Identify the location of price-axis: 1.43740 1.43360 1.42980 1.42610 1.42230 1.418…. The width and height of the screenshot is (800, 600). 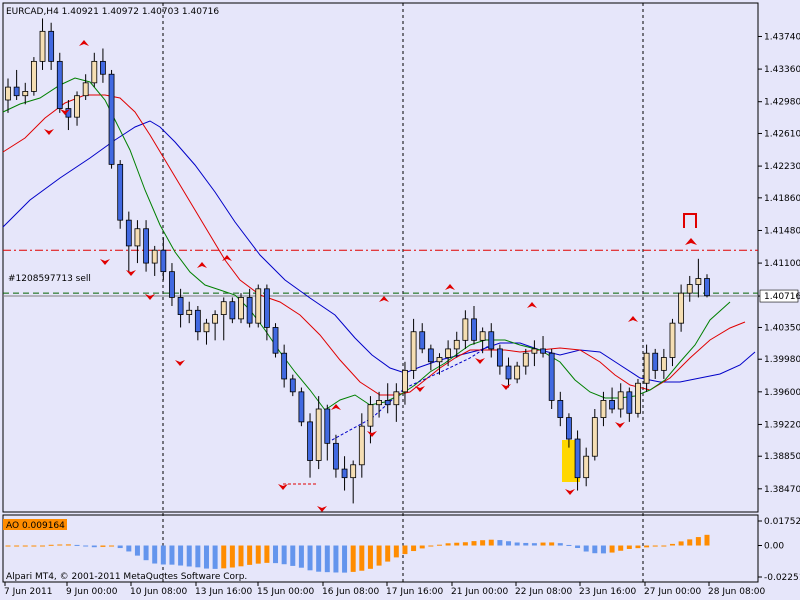
(779, 263).